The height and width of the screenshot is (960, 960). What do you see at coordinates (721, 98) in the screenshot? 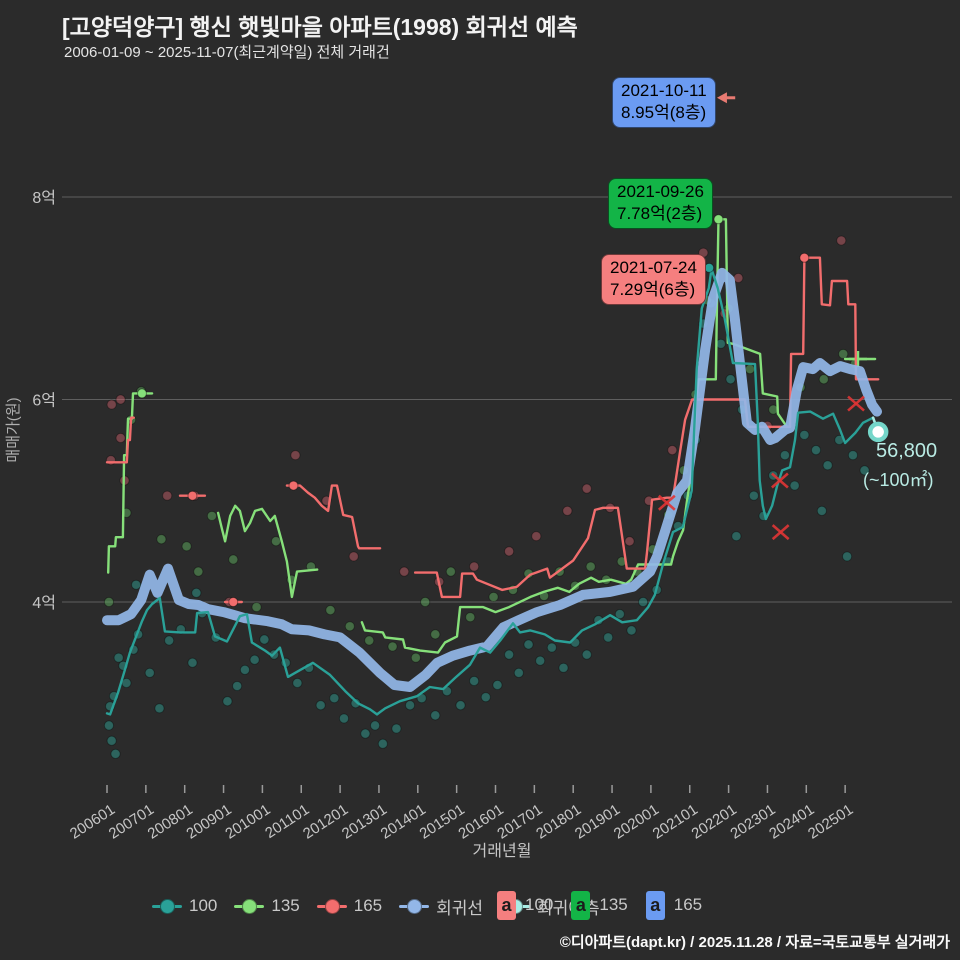
I see `record-arrow-icon` at bounding box center [721, 98].